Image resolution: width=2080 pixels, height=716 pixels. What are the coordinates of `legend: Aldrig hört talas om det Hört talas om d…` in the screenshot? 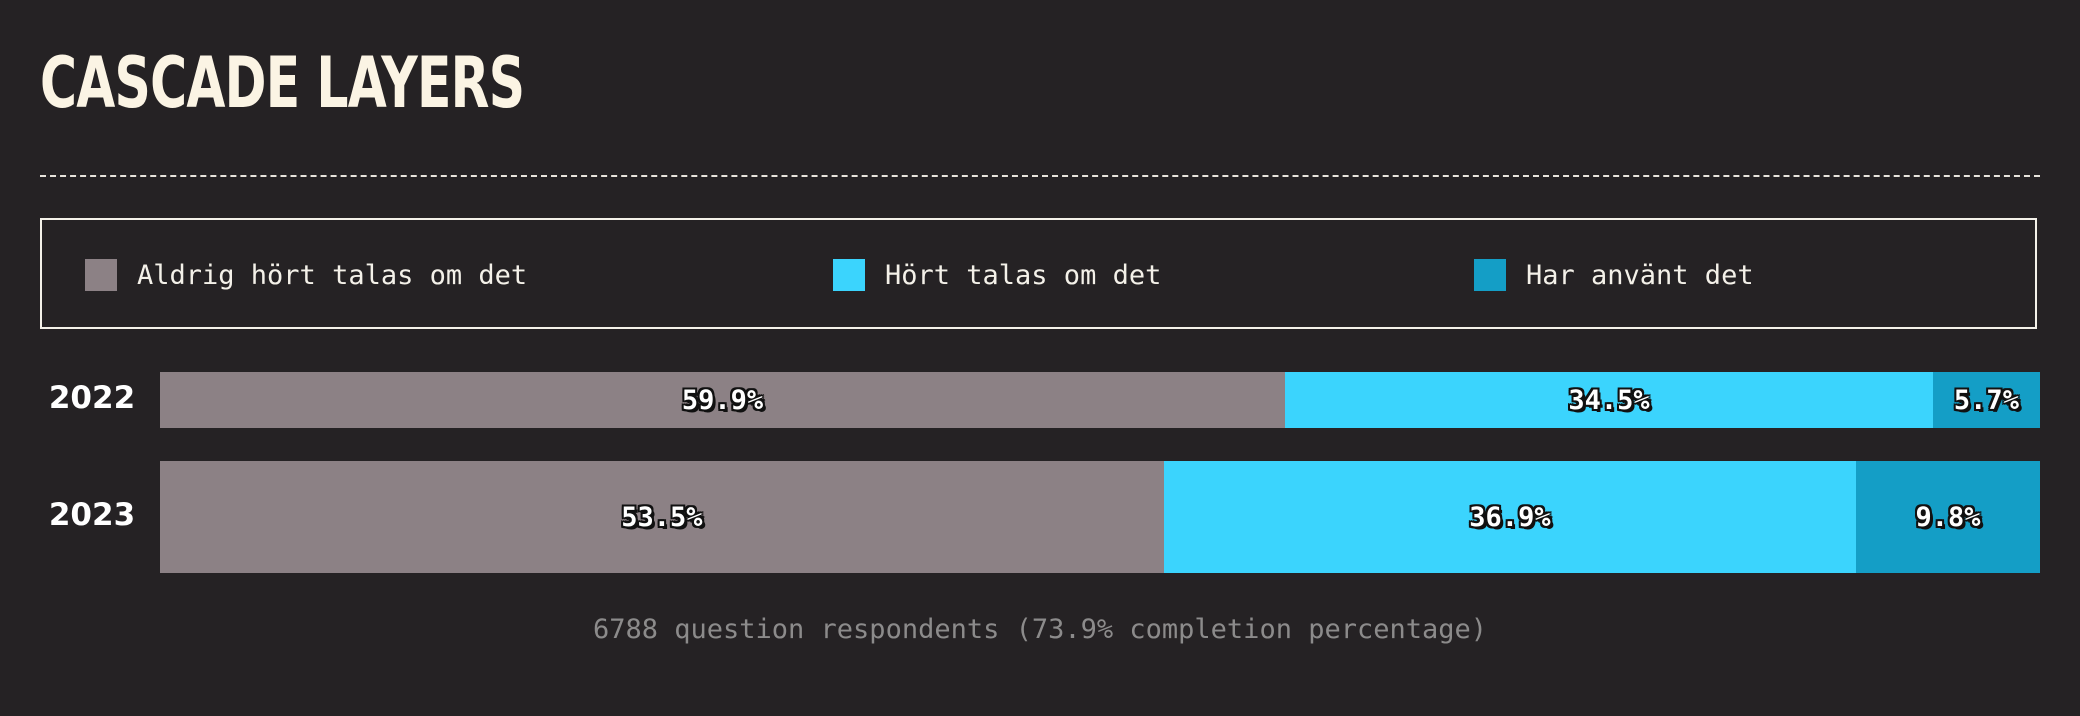 It's located at (1038, 273).